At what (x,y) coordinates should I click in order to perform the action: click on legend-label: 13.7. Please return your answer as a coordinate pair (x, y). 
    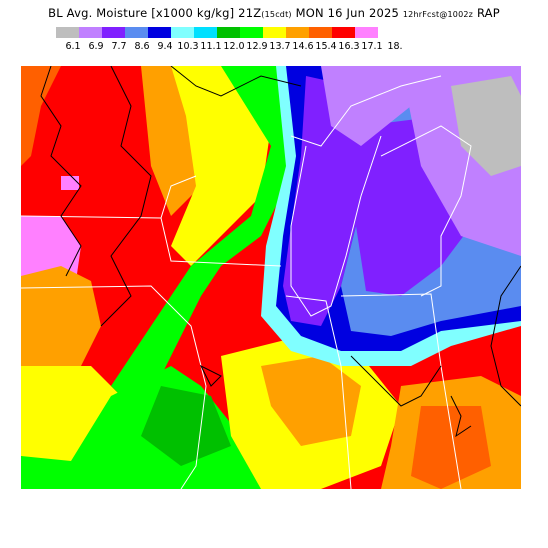
    Looking at the image, I should click on (280, 46).